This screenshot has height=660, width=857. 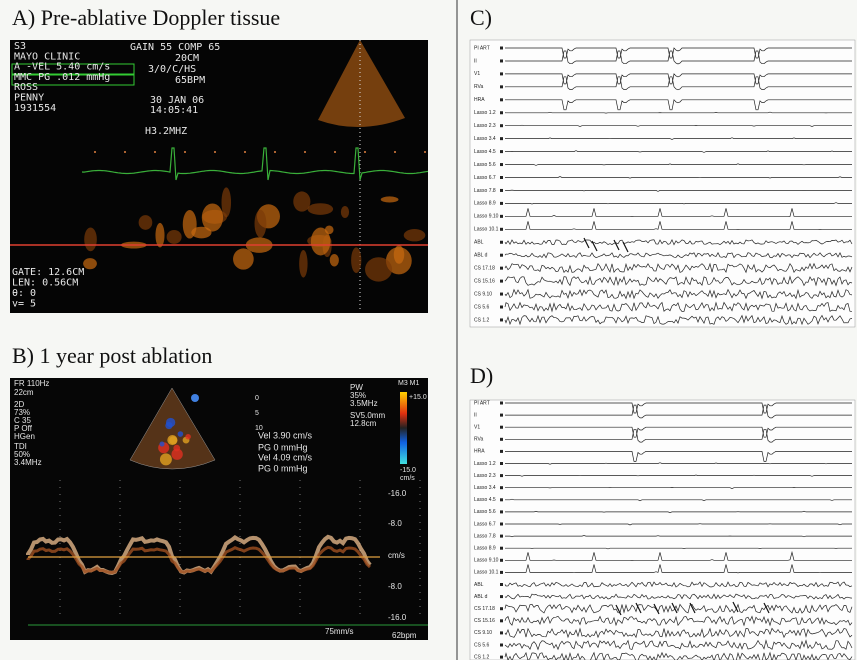 I want to click on channel-label: RVa, so click(x=478, y=87).